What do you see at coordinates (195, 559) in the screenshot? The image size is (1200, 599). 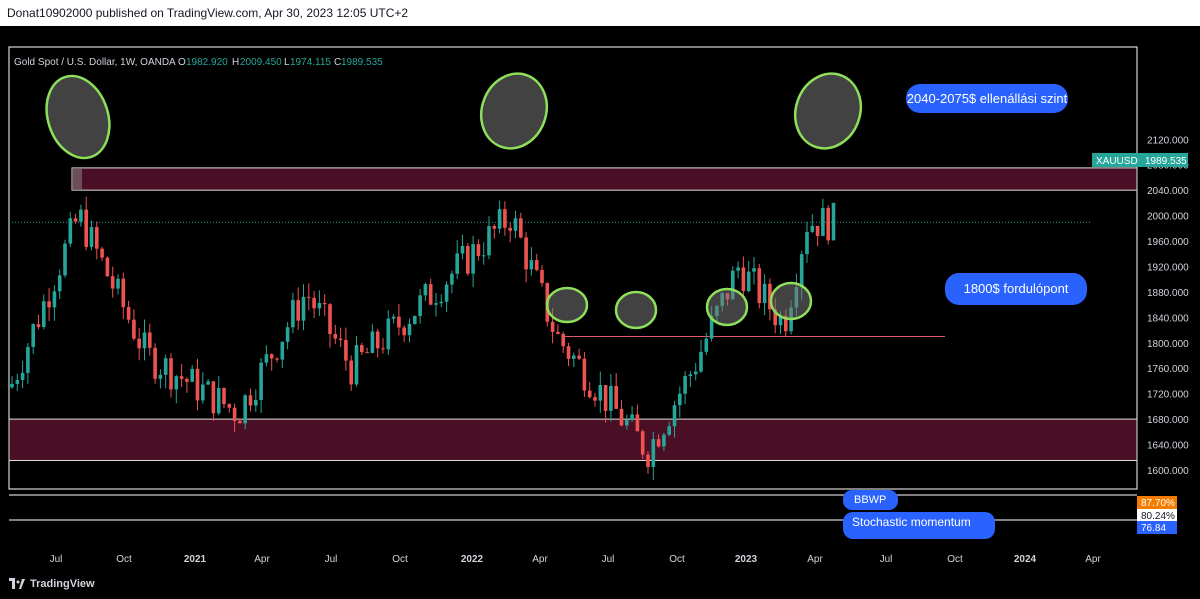 I see `x-tick-label: 2021` at bounding box center [195, 559].